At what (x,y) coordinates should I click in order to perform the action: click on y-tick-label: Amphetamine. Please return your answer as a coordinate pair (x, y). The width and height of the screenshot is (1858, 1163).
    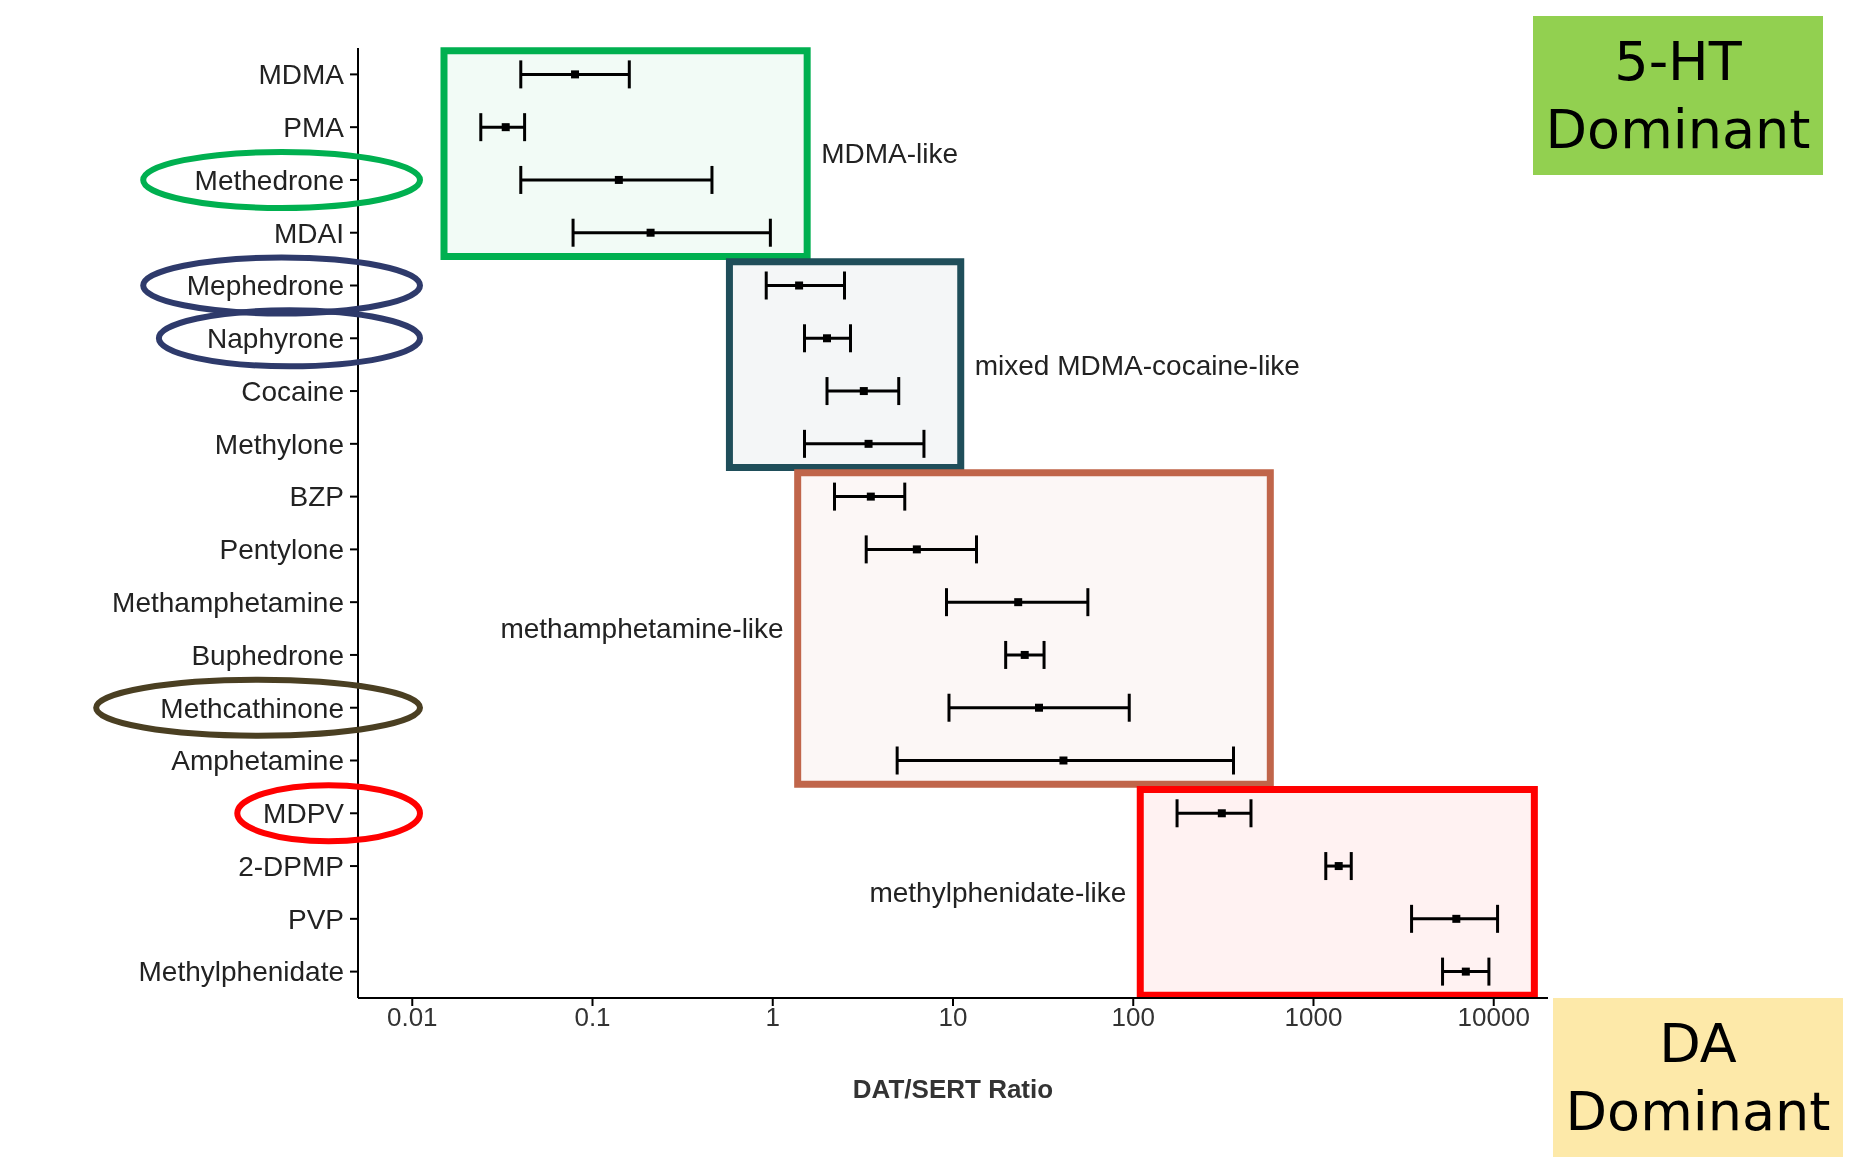
    Looking at the image, I should click on (257, 761).